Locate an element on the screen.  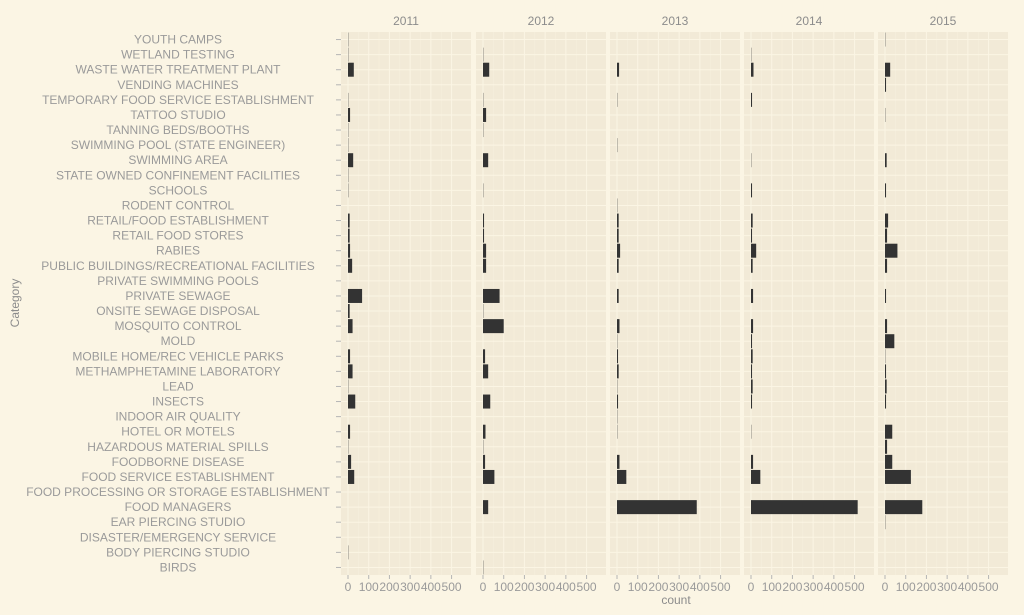
facet-strip-label: 2013 is located at coordinates (675, 21).